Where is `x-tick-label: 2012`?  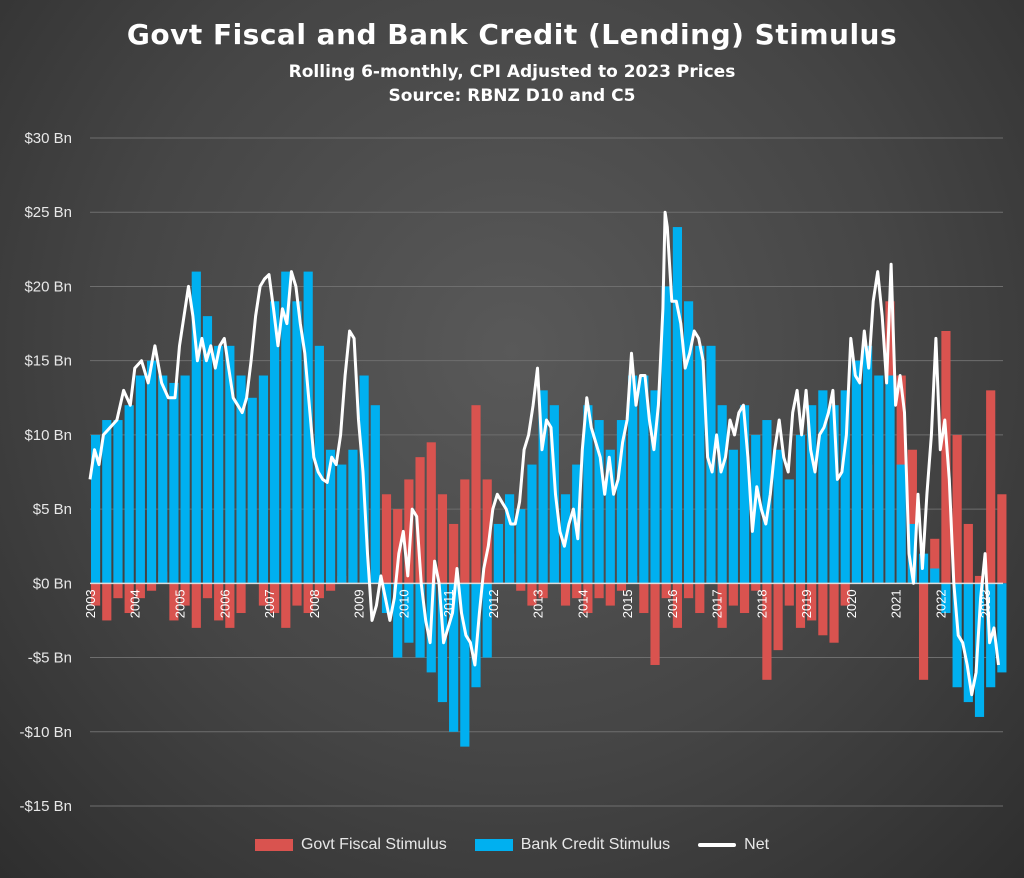 x-tick-label: 2012 is located at coordinates (493, 603).